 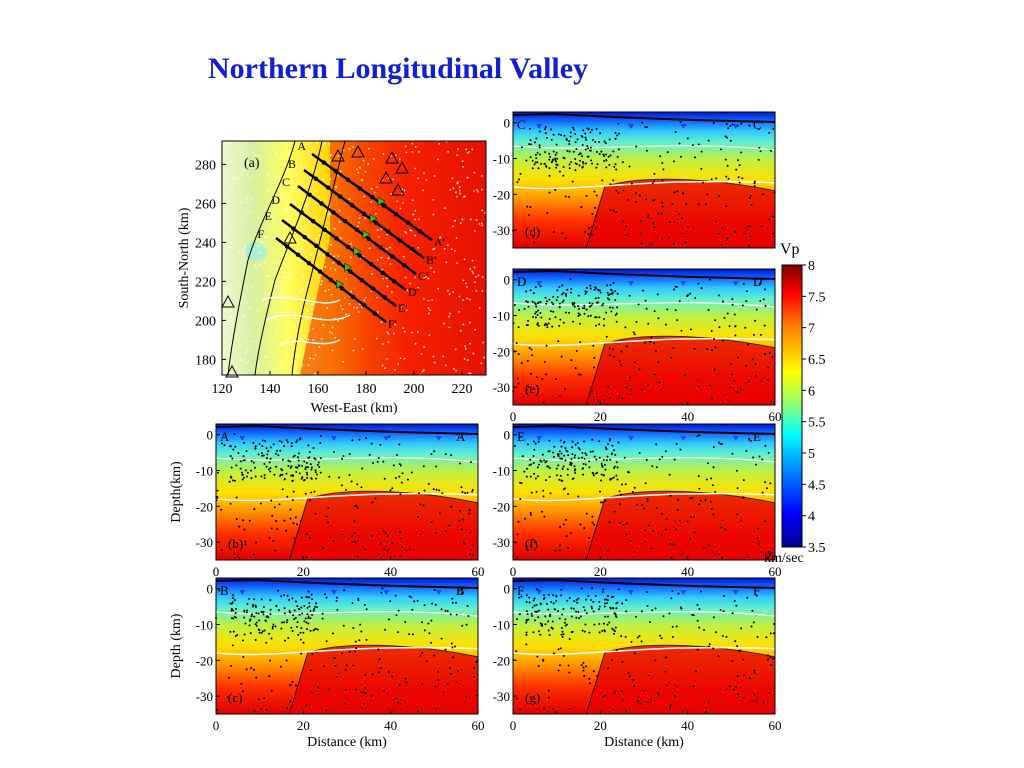 I want to click on section-panel-label: (e), so click(x=532, y=388).